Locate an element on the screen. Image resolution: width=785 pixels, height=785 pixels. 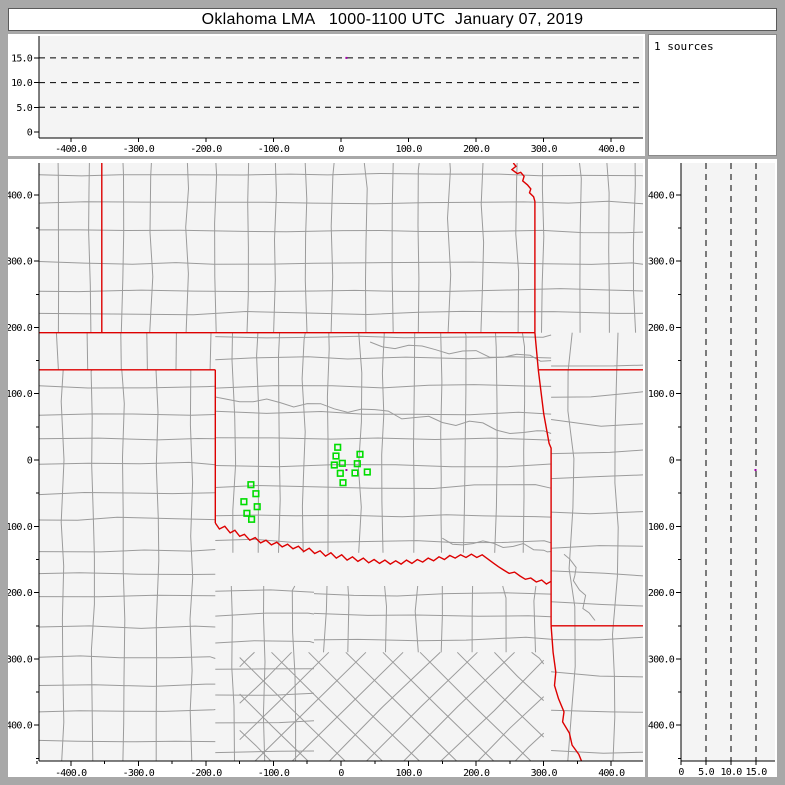
state-border-oklahoma-missouri is located at coordinates (536, 351).